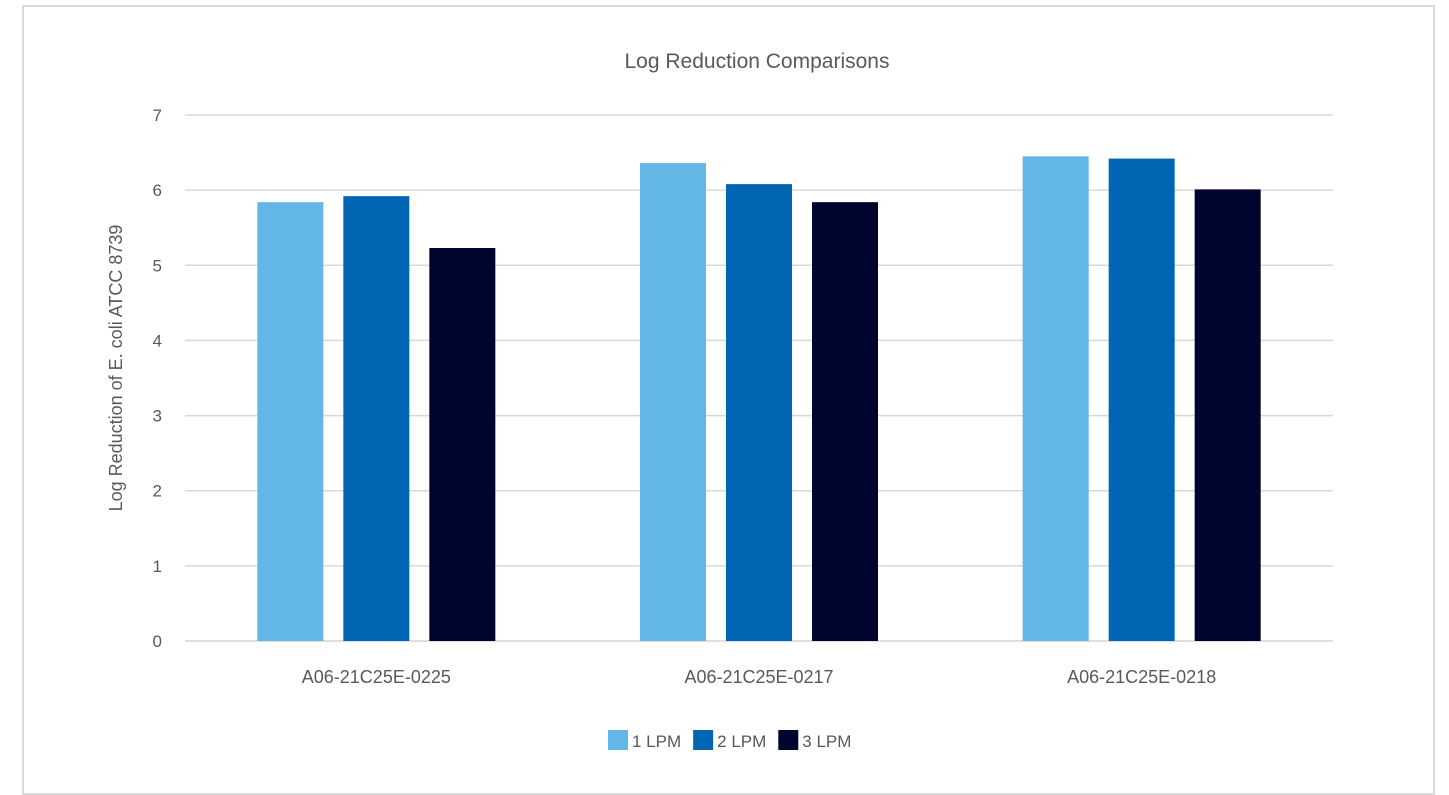  What do you see at coordinates (157, 641) in the screenshot?
I see `y-tick-0: 0` at bounding box center [157, 641].